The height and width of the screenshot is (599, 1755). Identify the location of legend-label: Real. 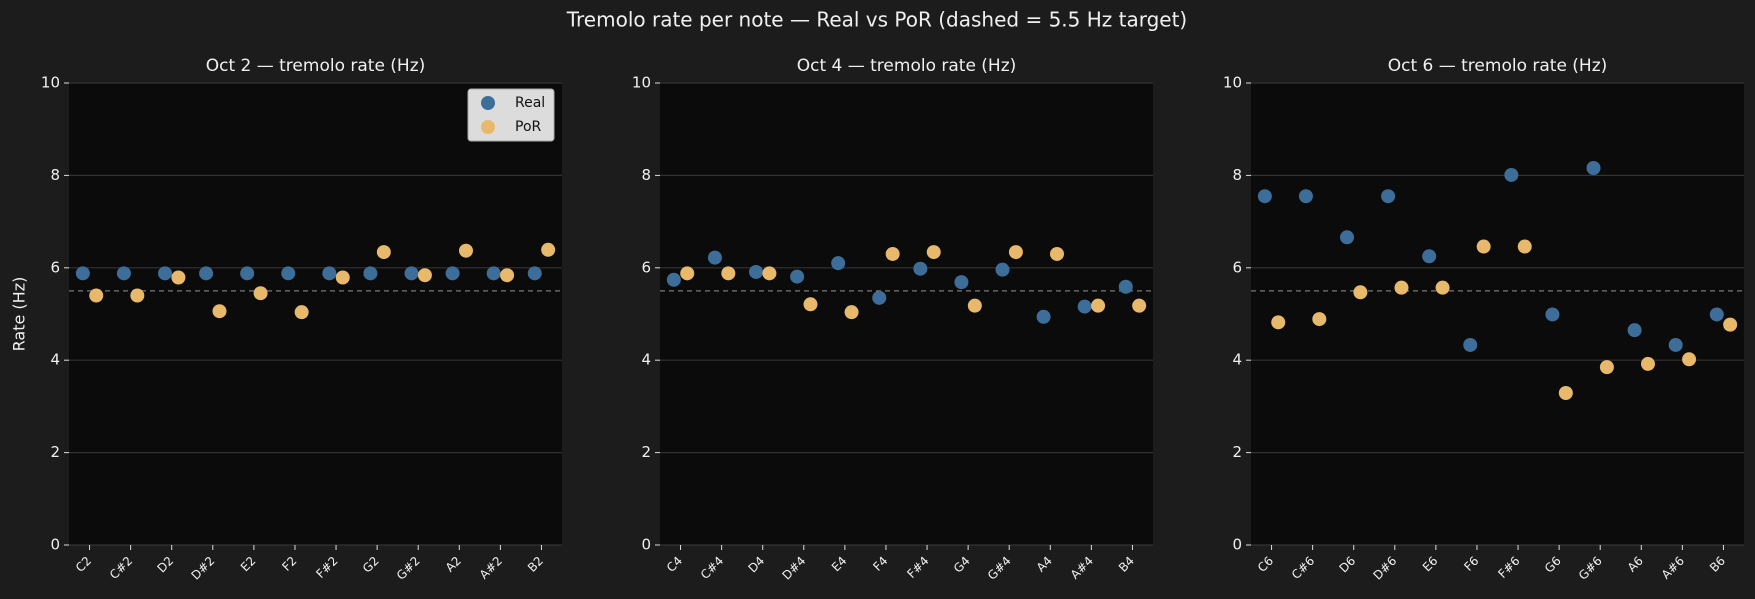
(530, 103).